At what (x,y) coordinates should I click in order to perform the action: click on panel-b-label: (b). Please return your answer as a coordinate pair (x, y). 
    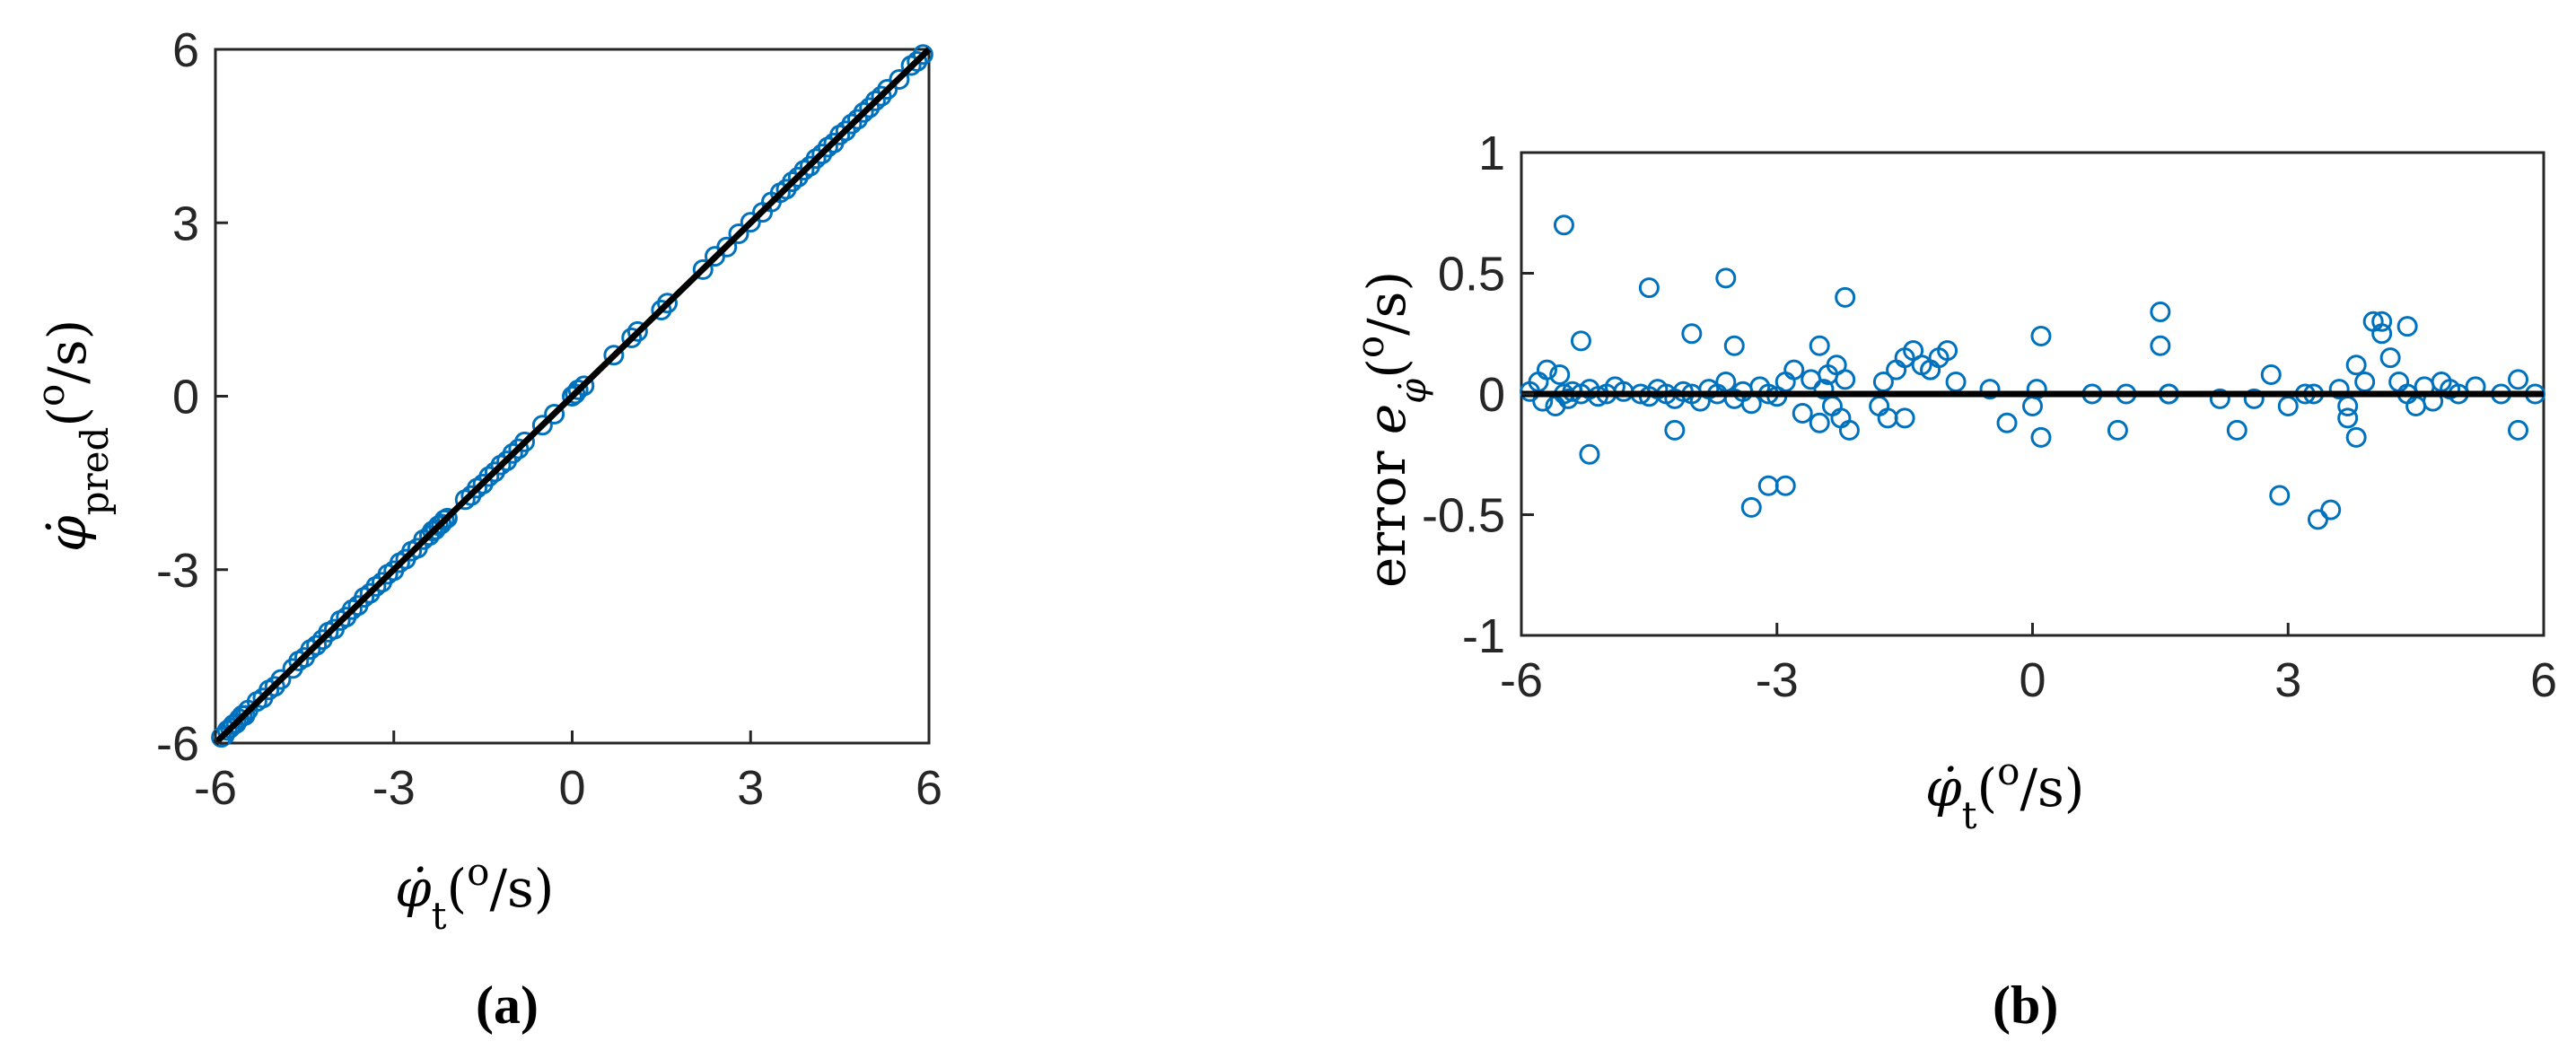
    Looking at the image, I should click on (2026, 1006).